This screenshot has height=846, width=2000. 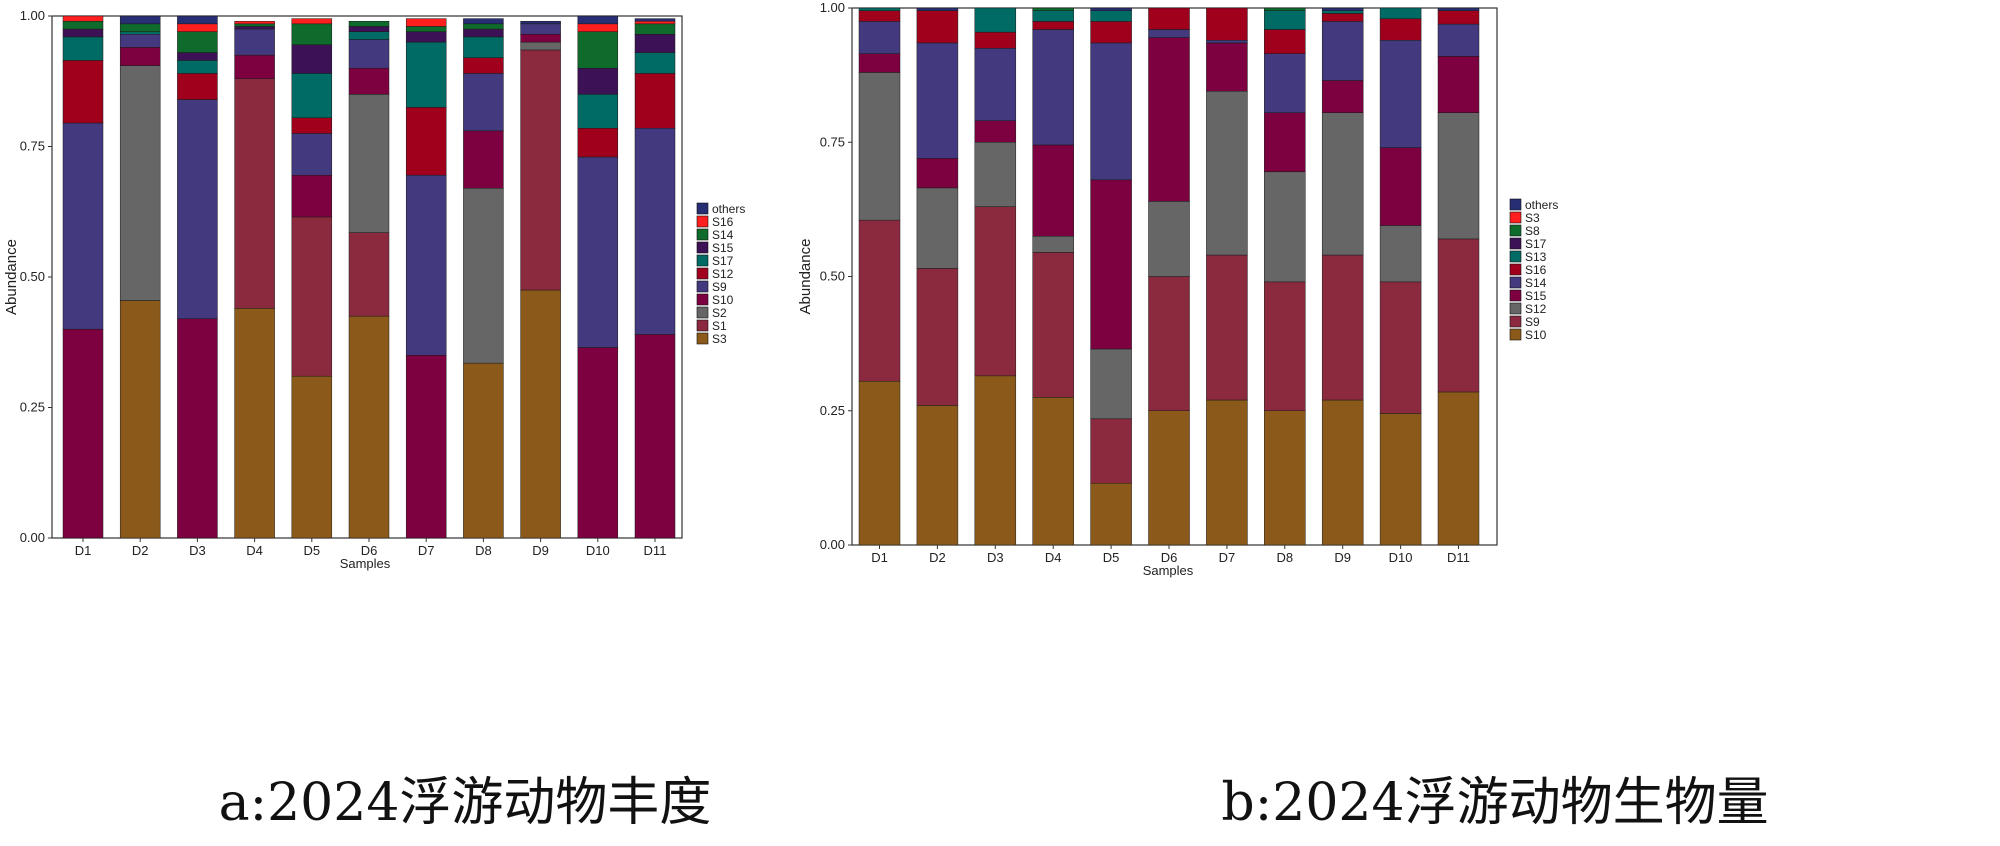 What do you see at coordinates (1536, 335) in the screenshot?
I see `legend-label: S10` at bounding box center [1536, 335].